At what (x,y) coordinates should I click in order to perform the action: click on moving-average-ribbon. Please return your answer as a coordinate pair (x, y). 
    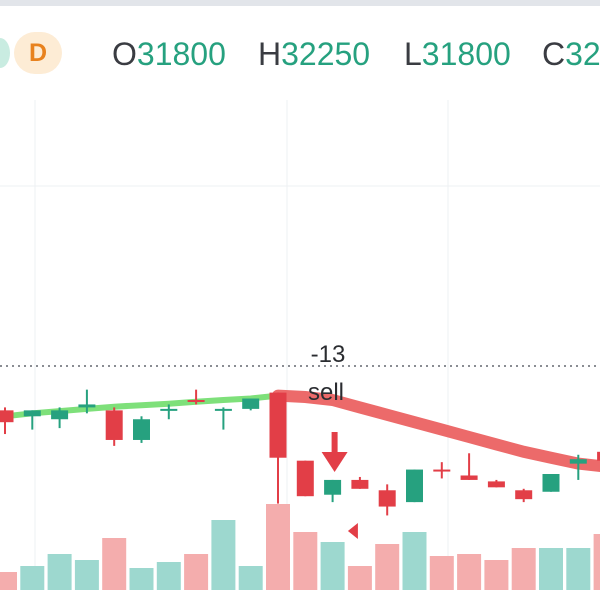
    Looking at the image, I should click on (301, 431).